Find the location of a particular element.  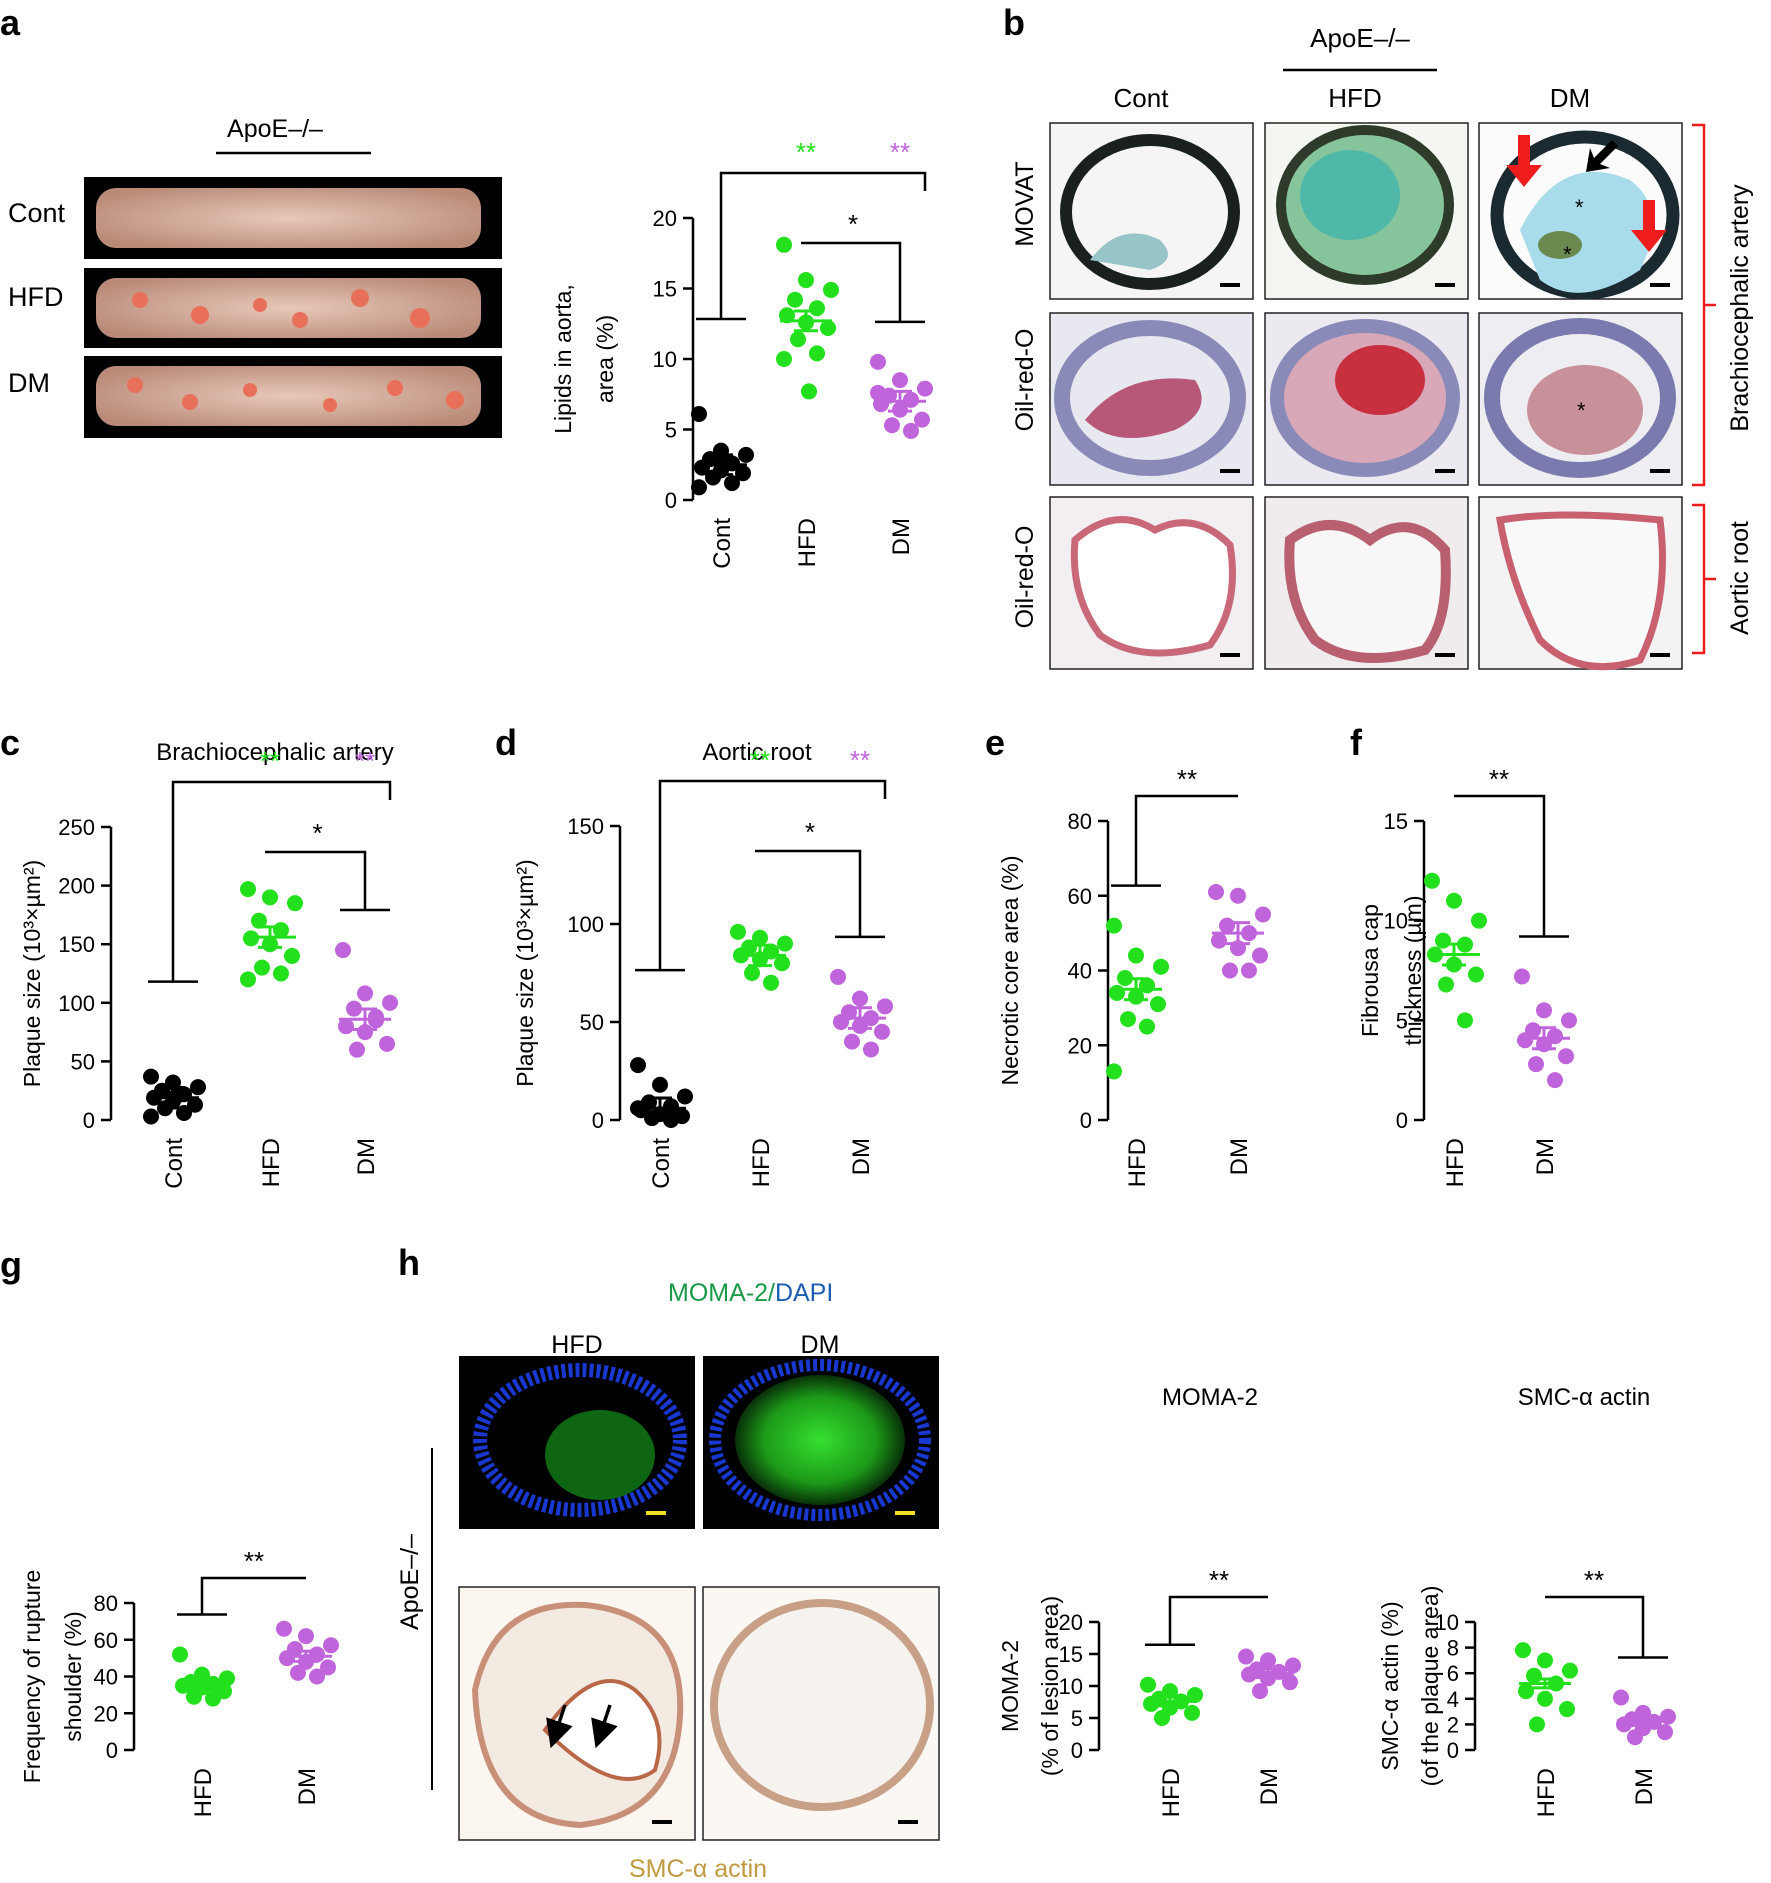

significance-star-hfd: ** is located at coordinates (806, 152).